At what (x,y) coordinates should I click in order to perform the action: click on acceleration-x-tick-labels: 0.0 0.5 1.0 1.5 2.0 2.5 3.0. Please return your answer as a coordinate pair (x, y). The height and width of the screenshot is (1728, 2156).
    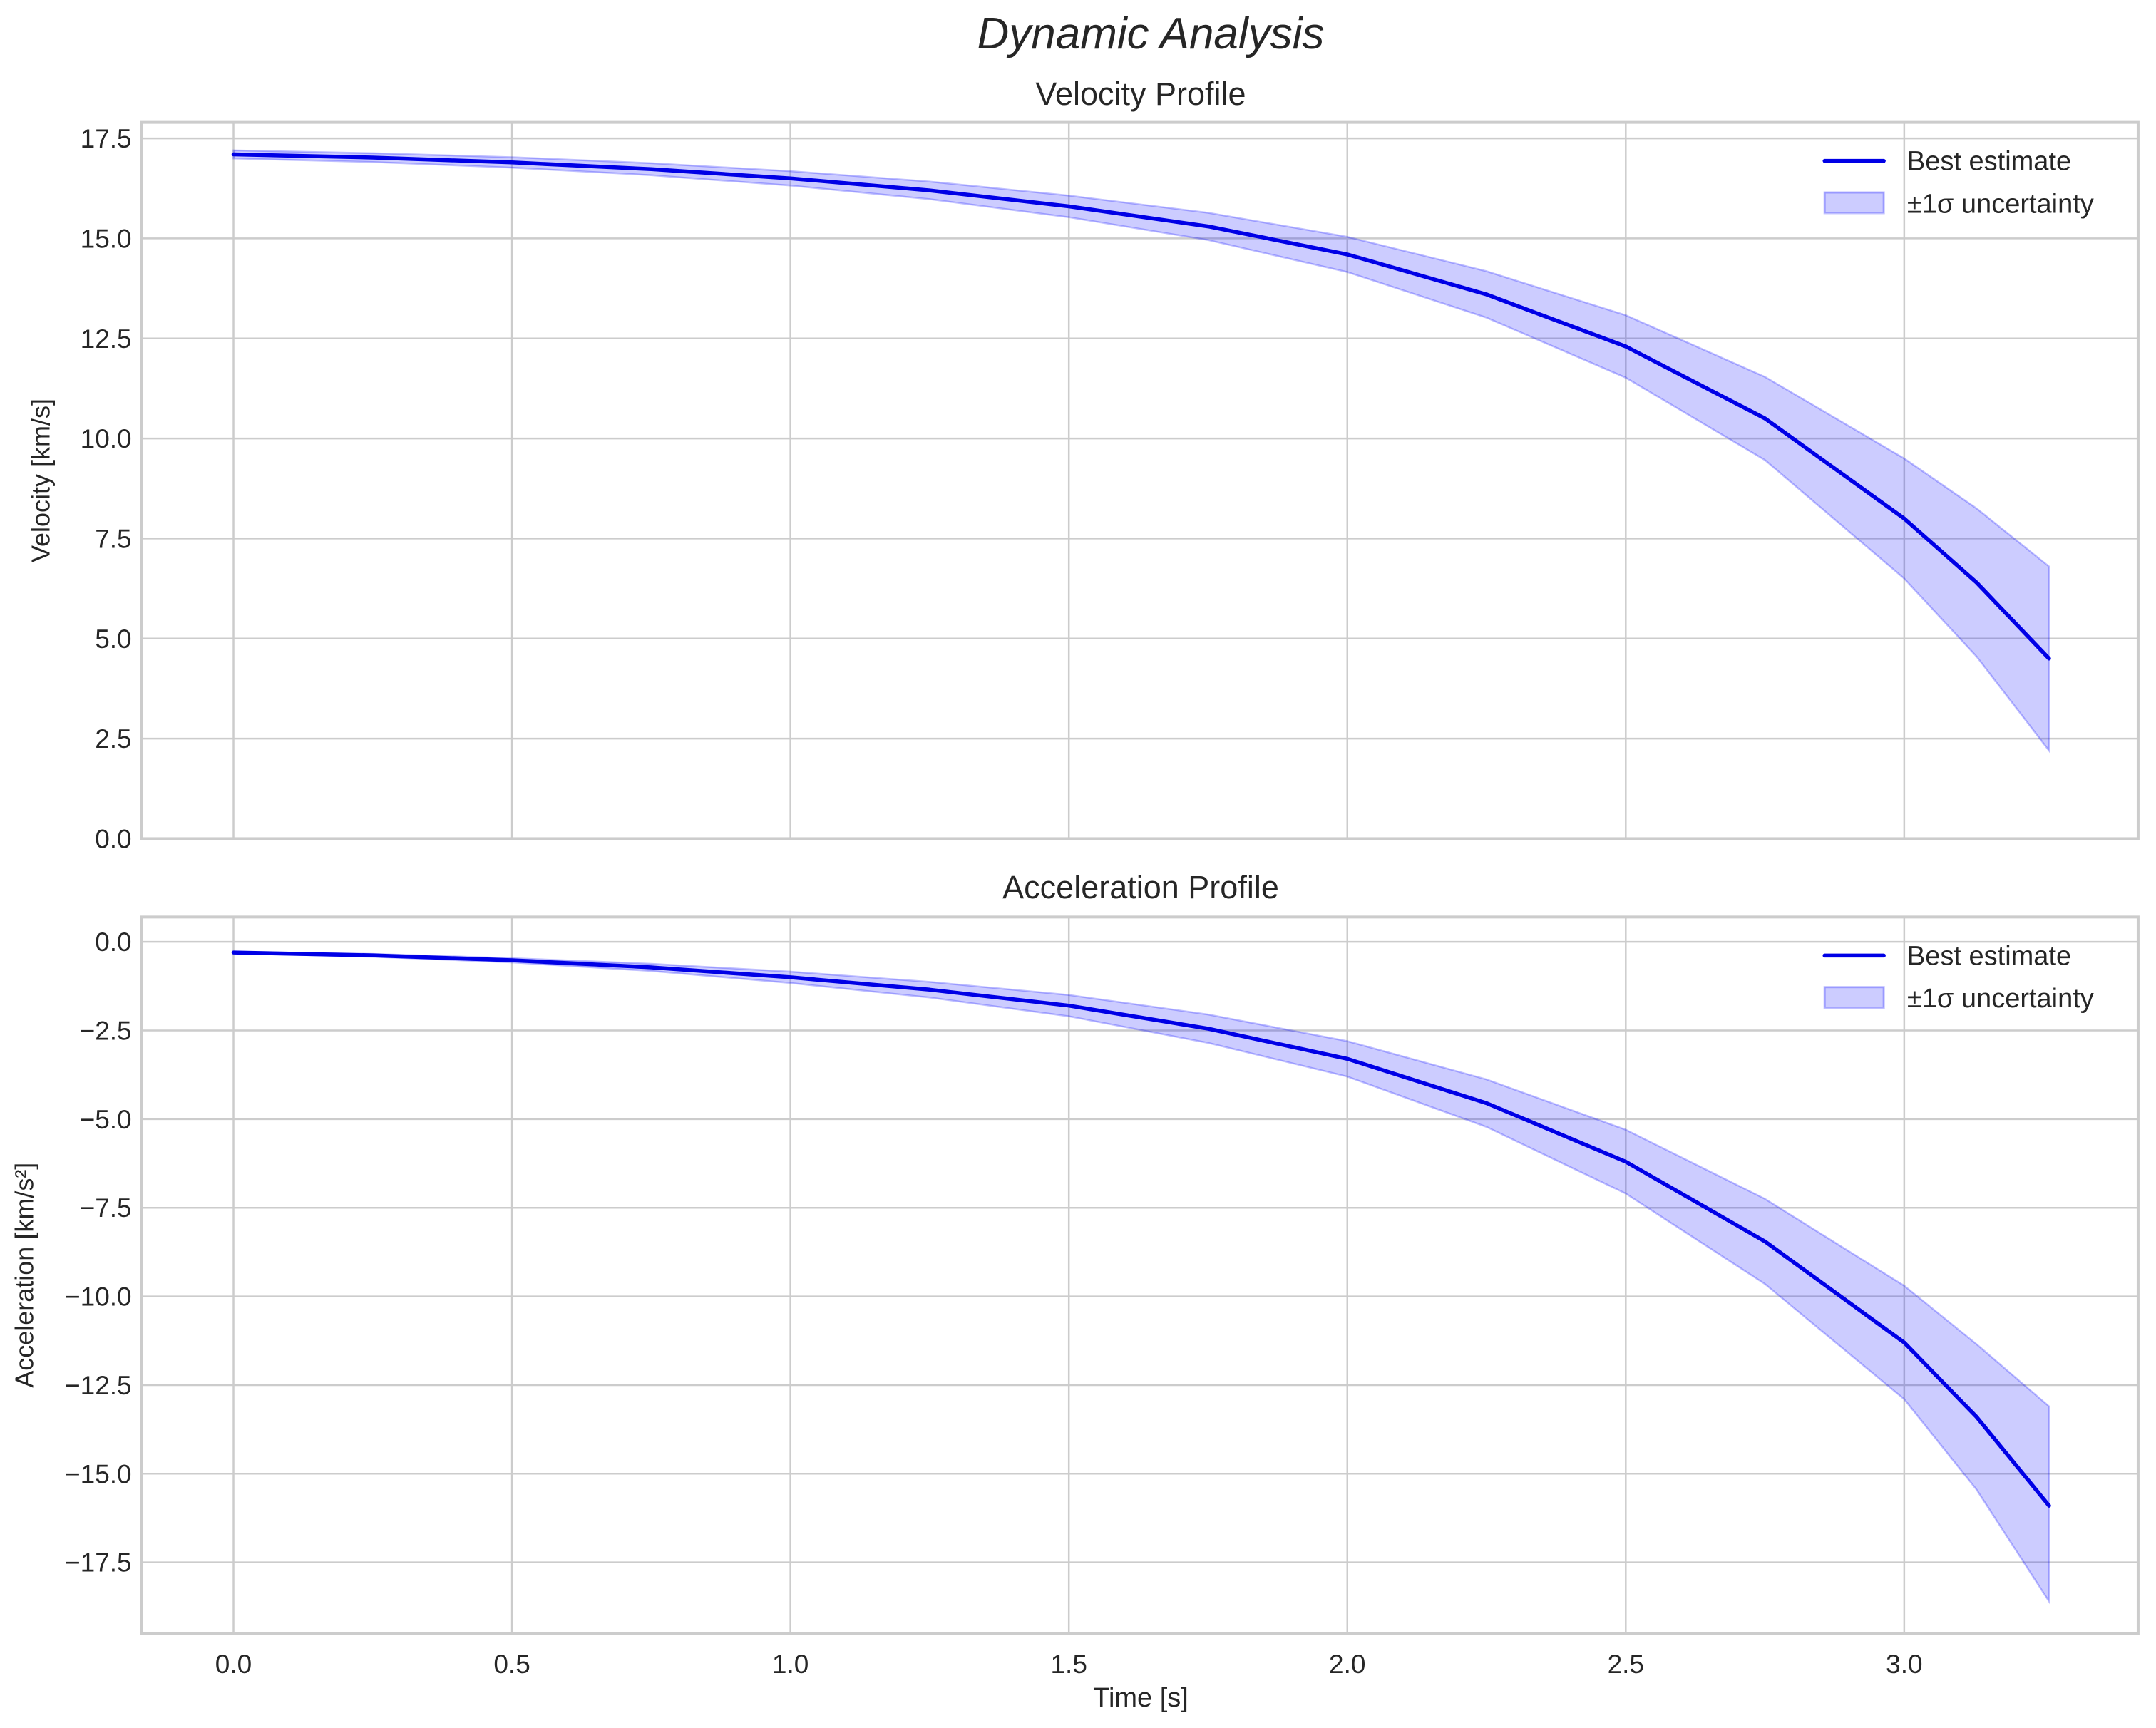
    Looking at the image, I should click on (1069, 1664).